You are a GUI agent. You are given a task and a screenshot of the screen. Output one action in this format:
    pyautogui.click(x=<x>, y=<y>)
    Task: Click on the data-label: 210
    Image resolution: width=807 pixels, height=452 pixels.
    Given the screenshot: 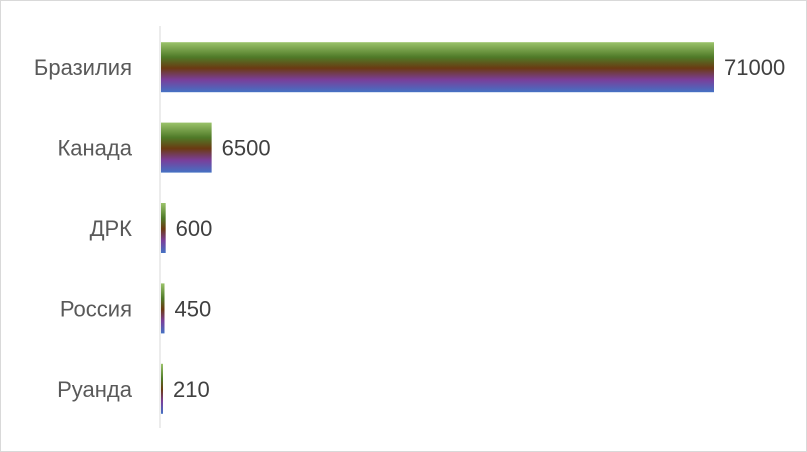 What is the action you would take?
    pyautogui.click(x=191, y=389)
    